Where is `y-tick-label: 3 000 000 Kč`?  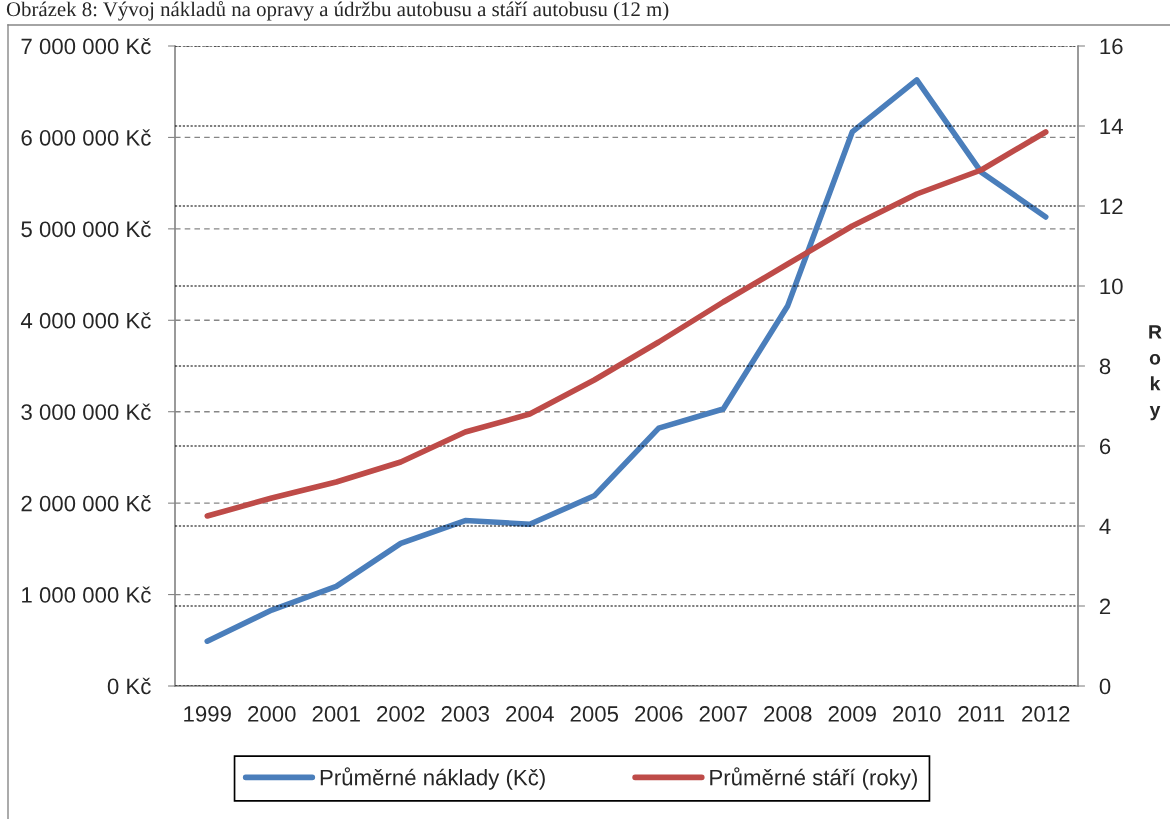
y-tick-label: 3 000 000 Kč is located at coordinates (86, 411).